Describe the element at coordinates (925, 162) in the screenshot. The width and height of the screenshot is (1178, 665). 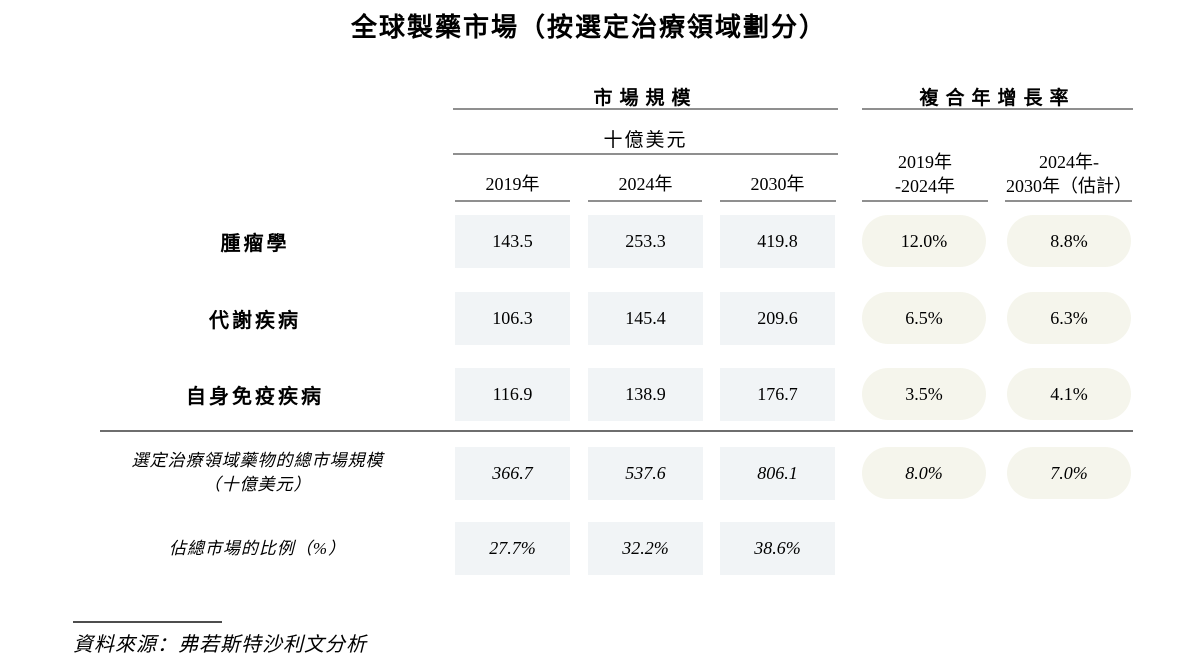
I see `cagr-period-1-line-1: 2019年` at that location.